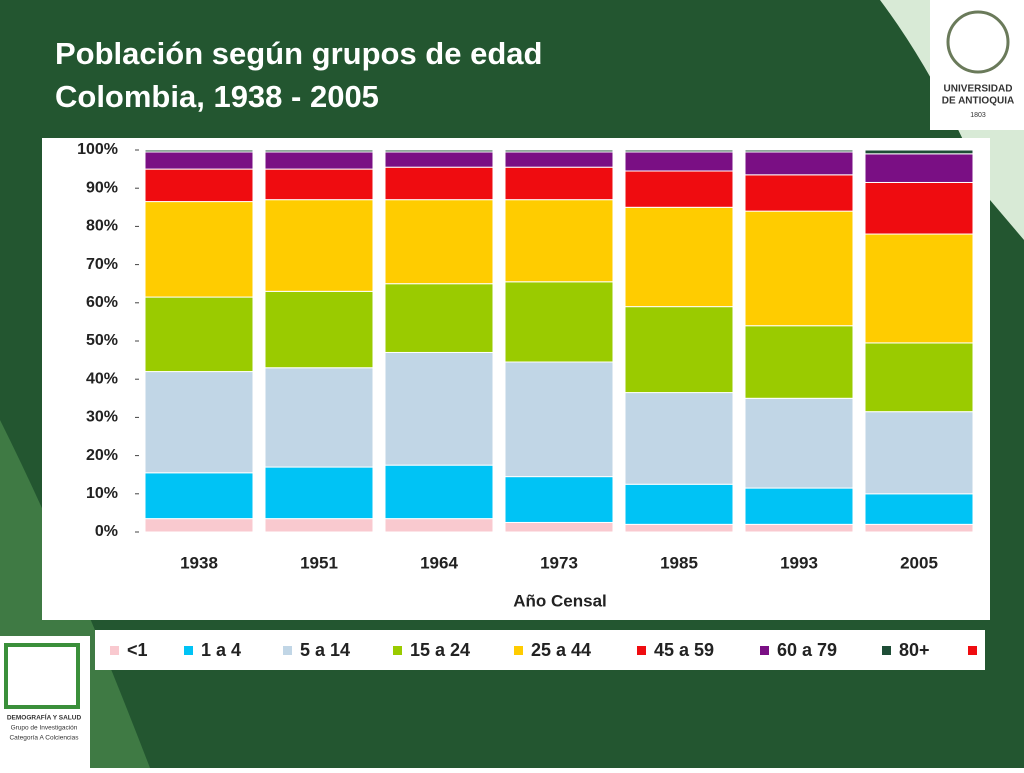 This screenshot has width=1024, height=773. Describe the element at coordinates (679, 562) in the screenshot. I see `x-tick-label: 1985` at that location.